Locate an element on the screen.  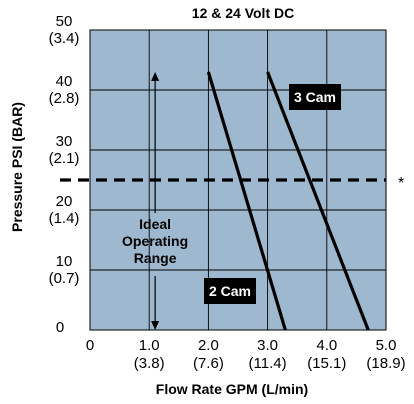
series-label: 3 Cam is located at coordinates (315, 97).